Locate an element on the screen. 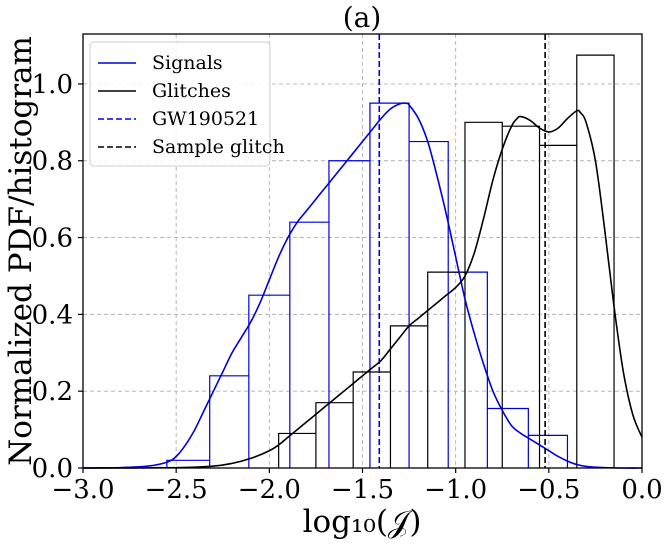  y-tick-label: 0.2 is located at coordinates (52, 392).